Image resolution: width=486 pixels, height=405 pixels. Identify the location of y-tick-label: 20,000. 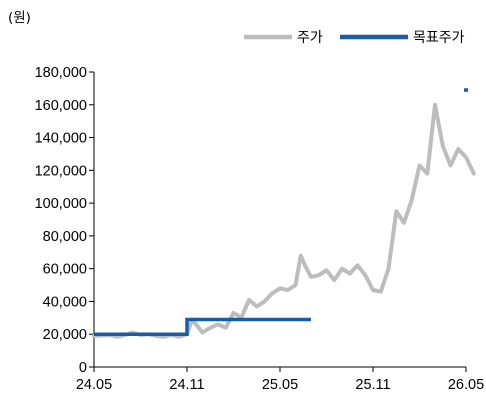
(65, 335).